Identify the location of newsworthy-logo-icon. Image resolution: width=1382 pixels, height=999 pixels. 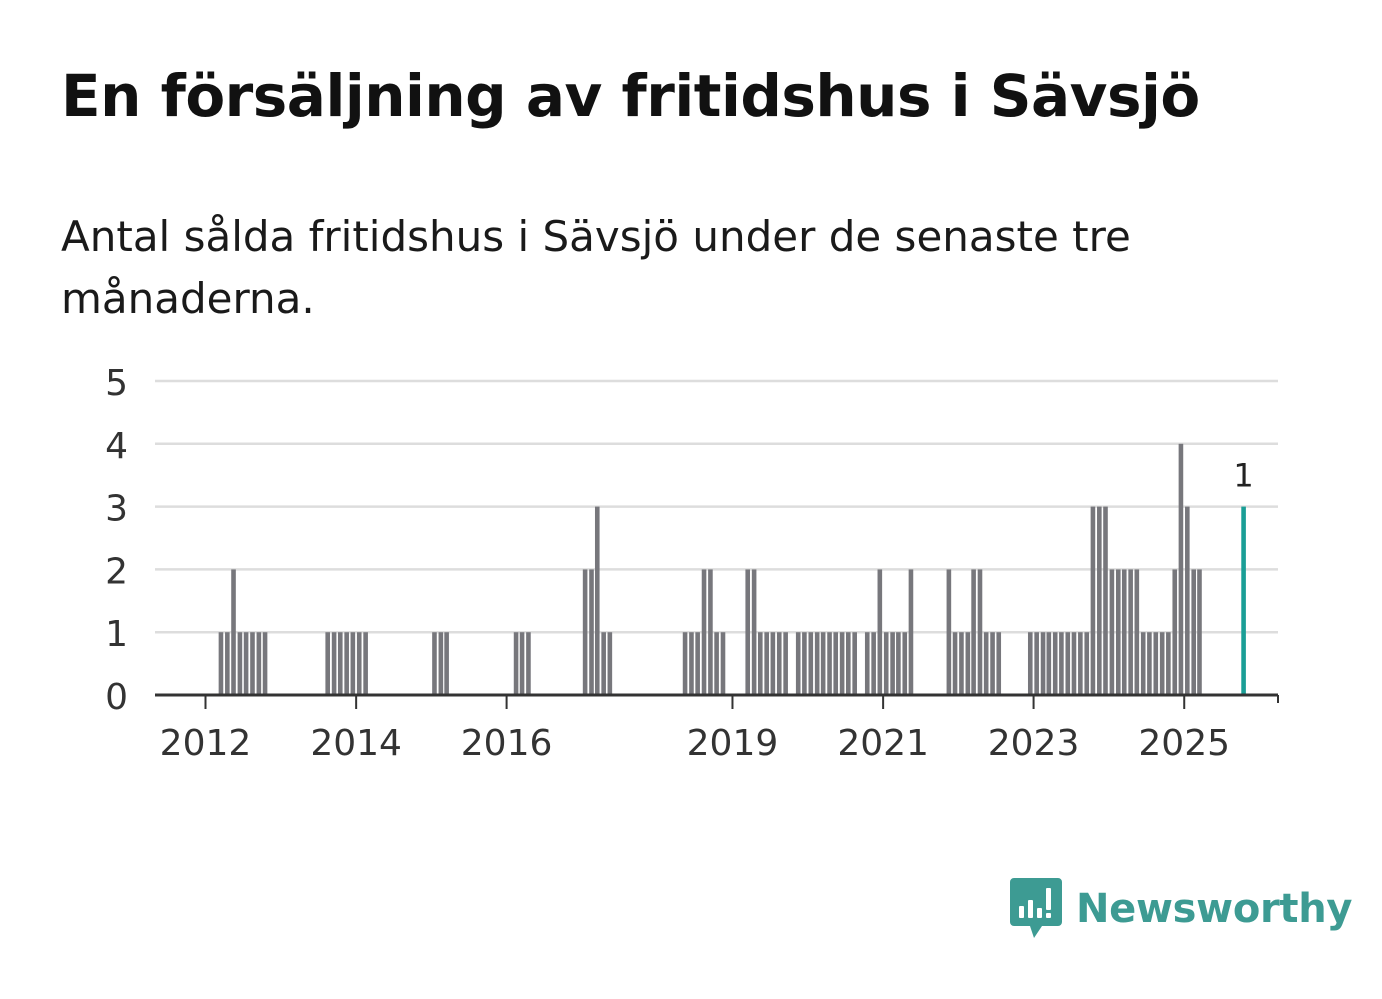
(1036, 908).